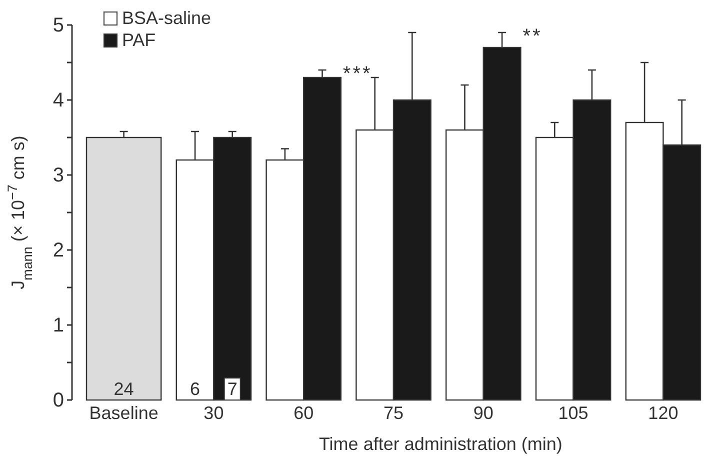 The width and height of the screenshot is (709, 458). I want to click on x-tick-label: 60, so click(304, 413).